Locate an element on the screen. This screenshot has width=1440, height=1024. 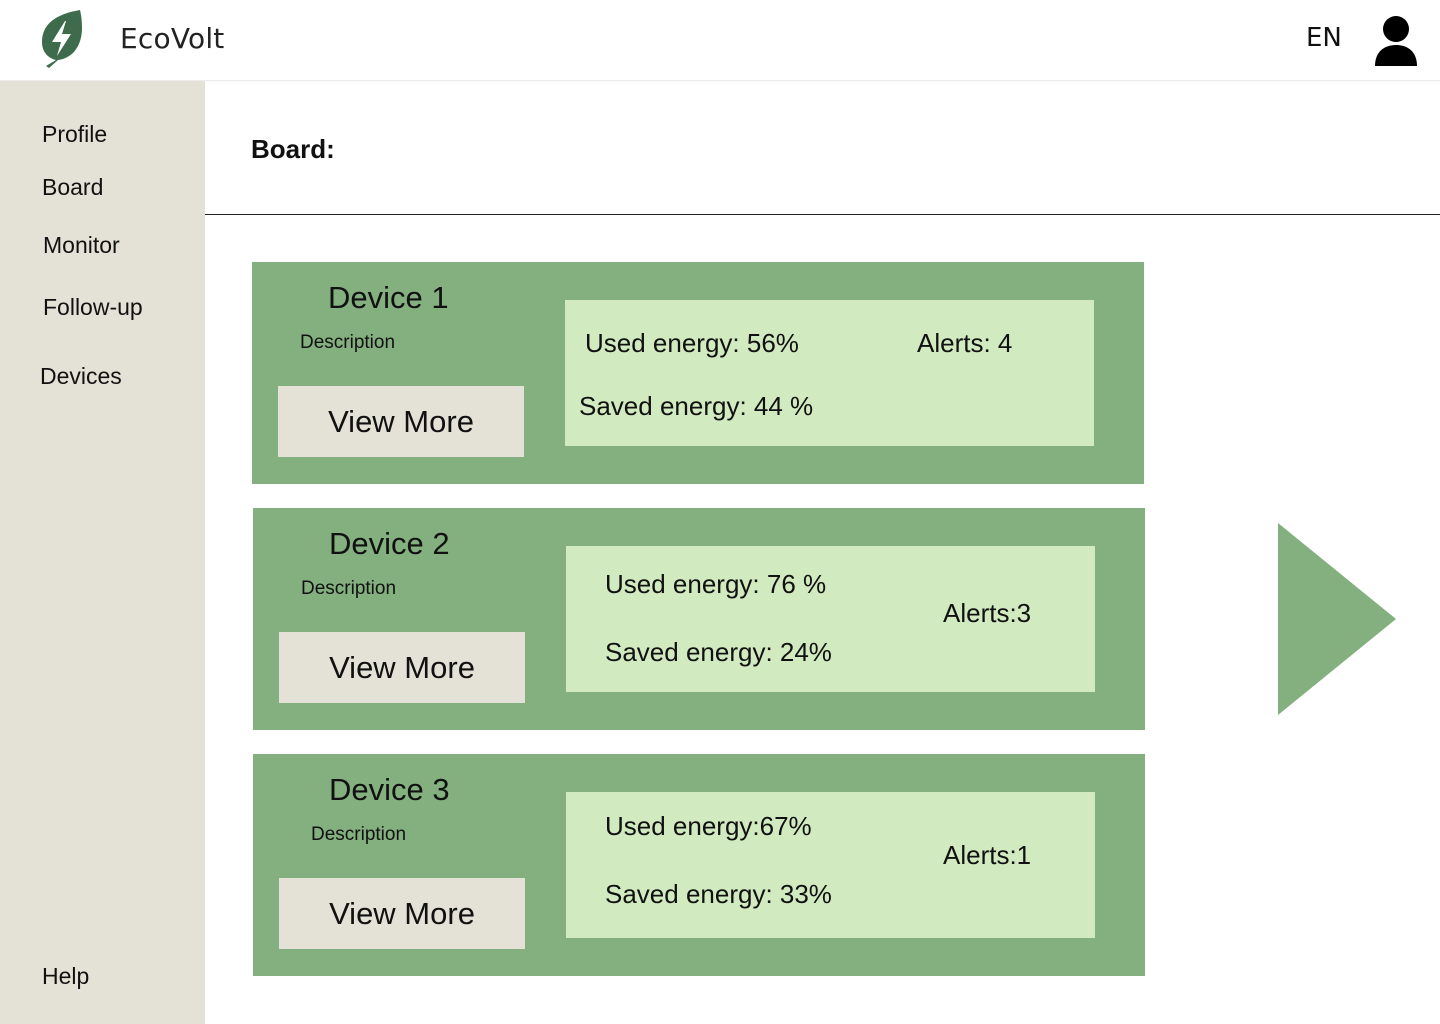
sidebar-item-help: Help is located at coordinates (66, 976).